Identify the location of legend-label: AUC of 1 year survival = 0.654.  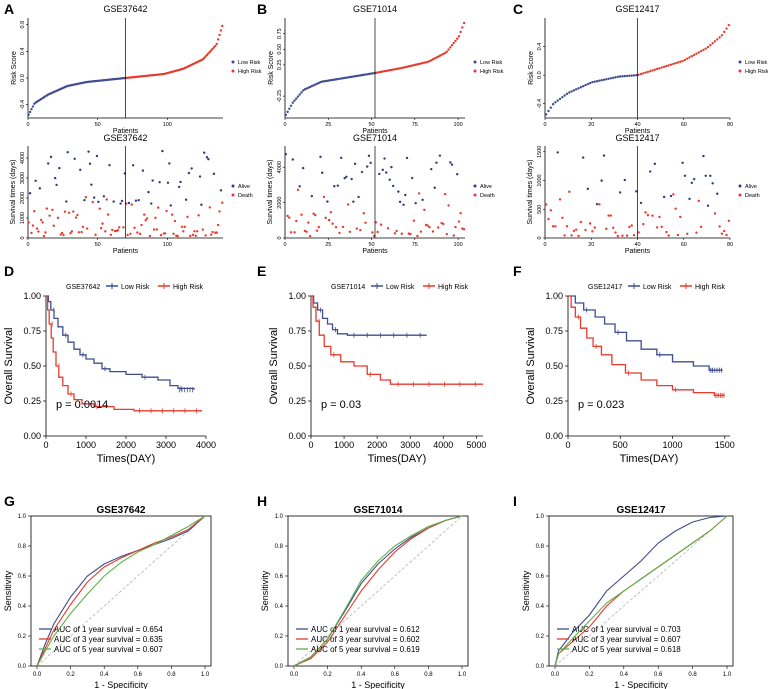
(108, 629).